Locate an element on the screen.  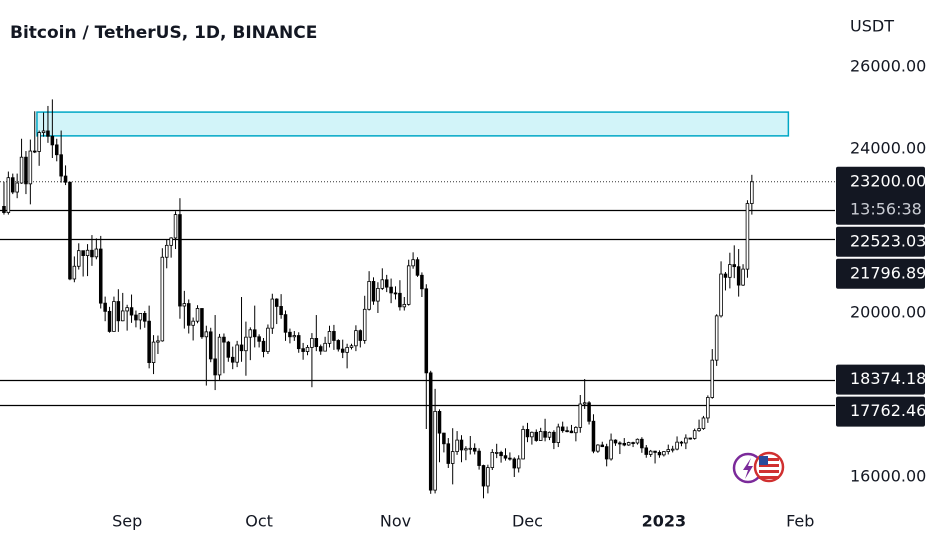
lightning-icon is located at coordinates (748, 468).